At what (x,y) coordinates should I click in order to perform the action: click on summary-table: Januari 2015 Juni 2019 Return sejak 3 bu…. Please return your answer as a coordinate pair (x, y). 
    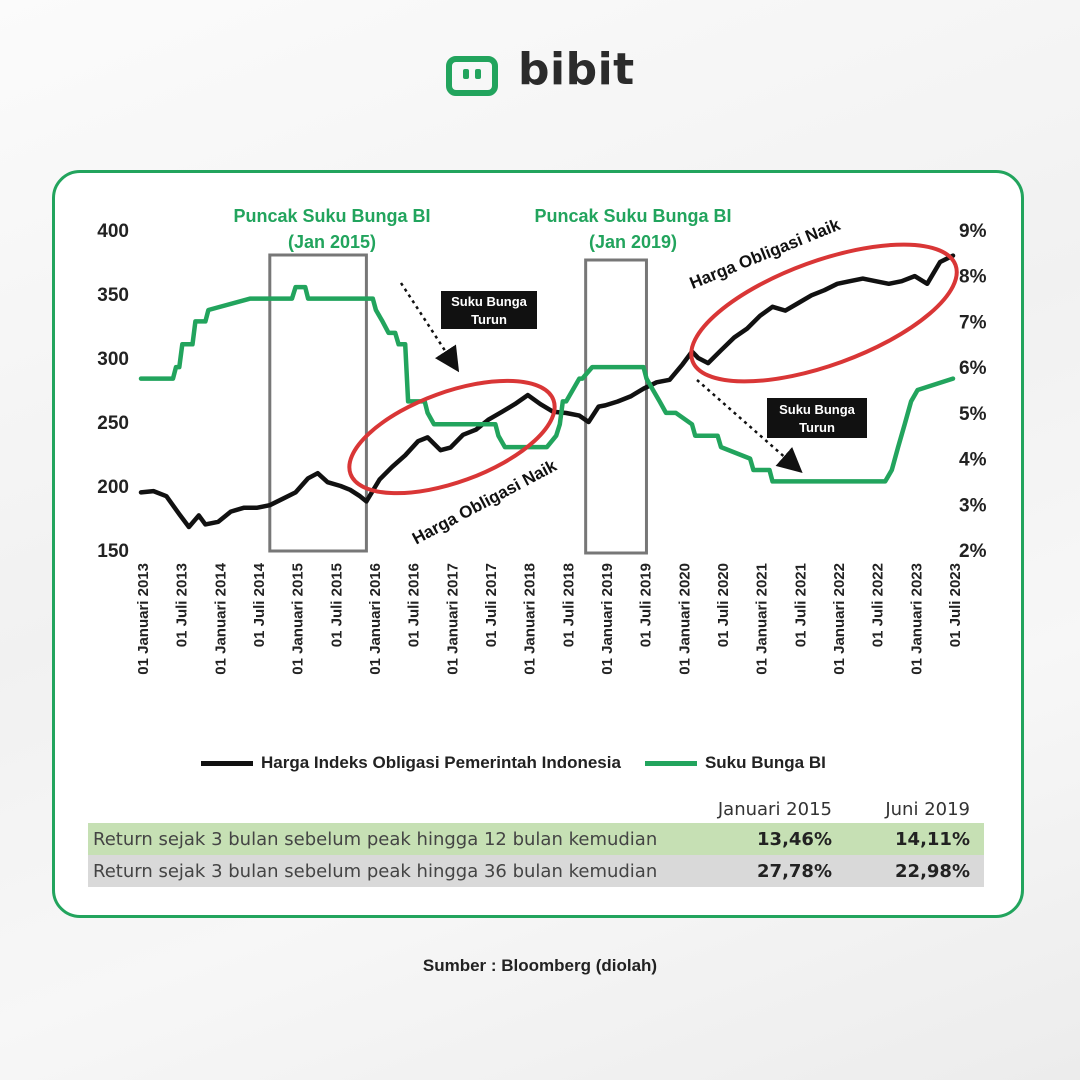
    Looking at the image, I should click on (536, 841).